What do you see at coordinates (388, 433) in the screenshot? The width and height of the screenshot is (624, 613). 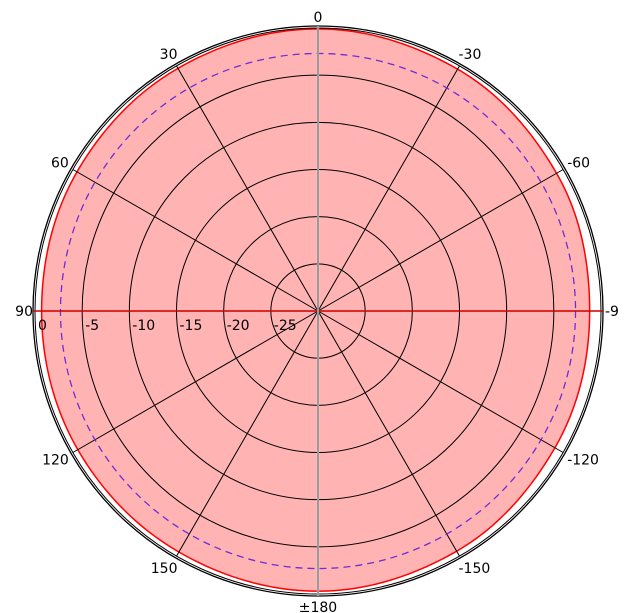 I see `spoke-m150` at bounding box center [388, 433].